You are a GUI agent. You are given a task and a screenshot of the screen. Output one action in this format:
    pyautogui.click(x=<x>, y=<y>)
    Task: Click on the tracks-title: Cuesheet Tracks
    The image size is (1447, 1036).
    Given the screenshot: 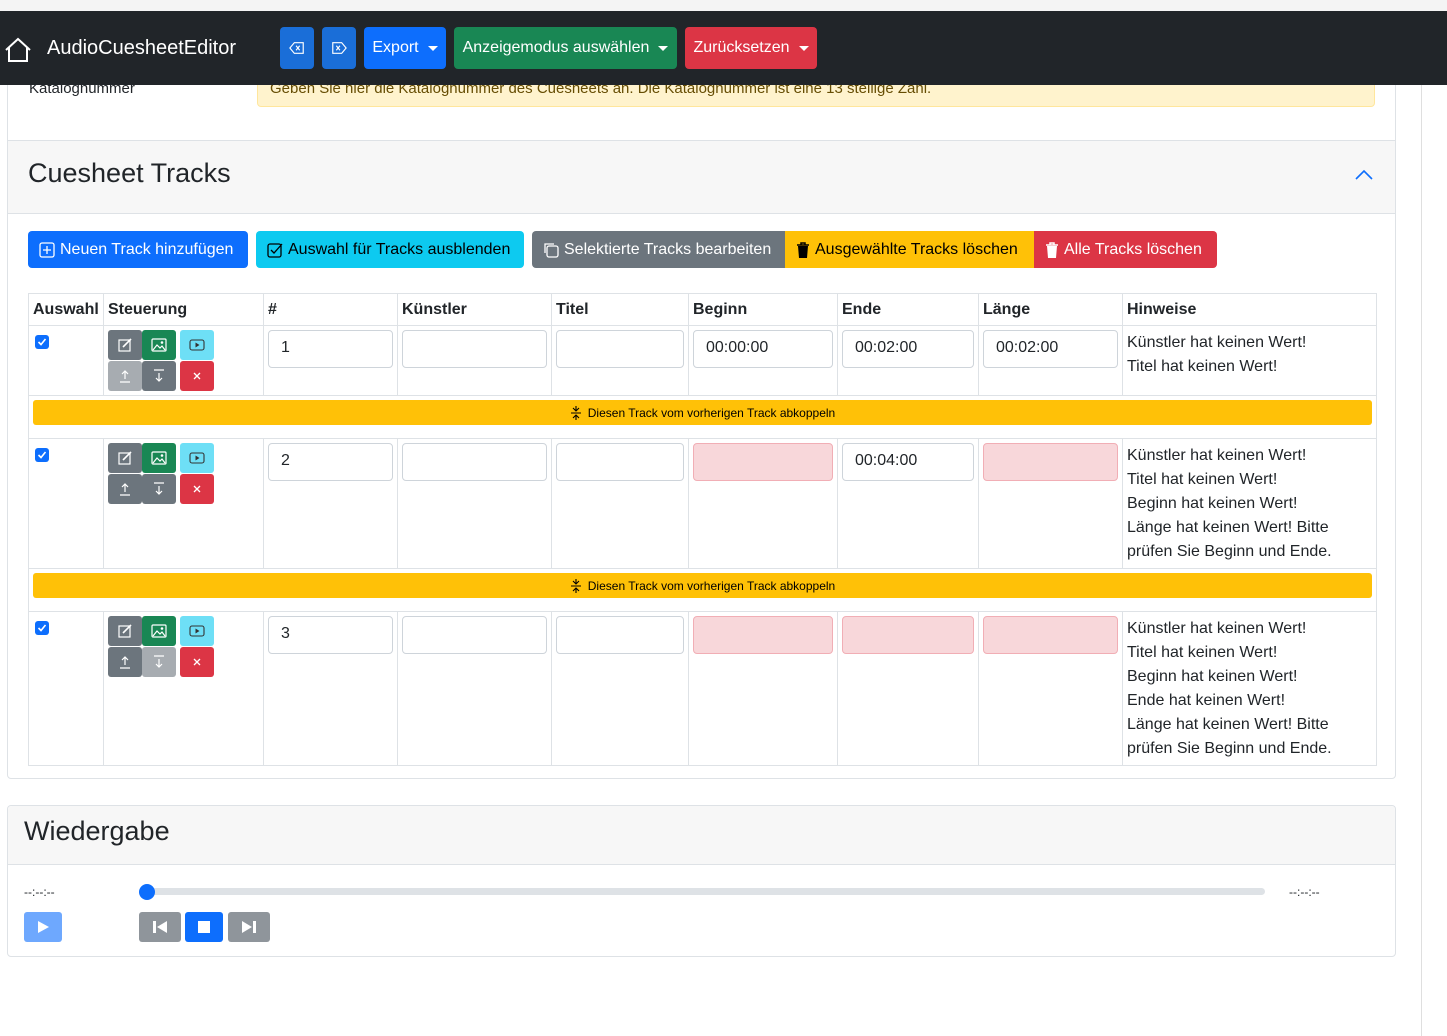 What is the action you would take?
    pyautogui.click(x=129, y=173)
    